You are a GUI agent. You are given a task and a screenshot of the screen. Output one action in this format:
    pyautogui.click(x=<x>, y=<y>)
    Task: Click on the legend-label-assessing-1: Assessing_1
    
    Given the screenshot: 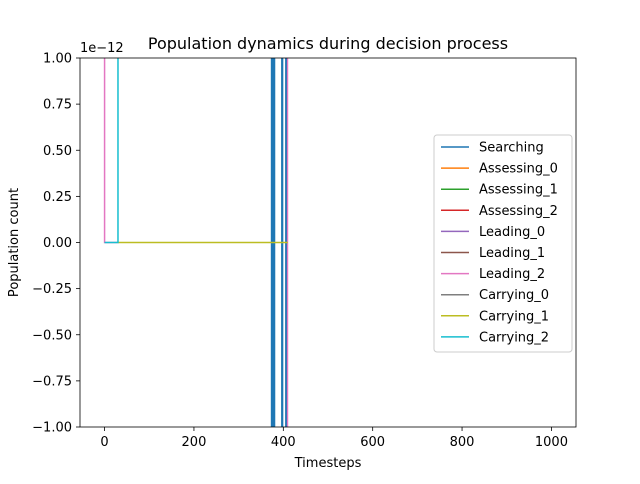 What is the action you would take?
    pyautogui.click(x=518, y=190)
    